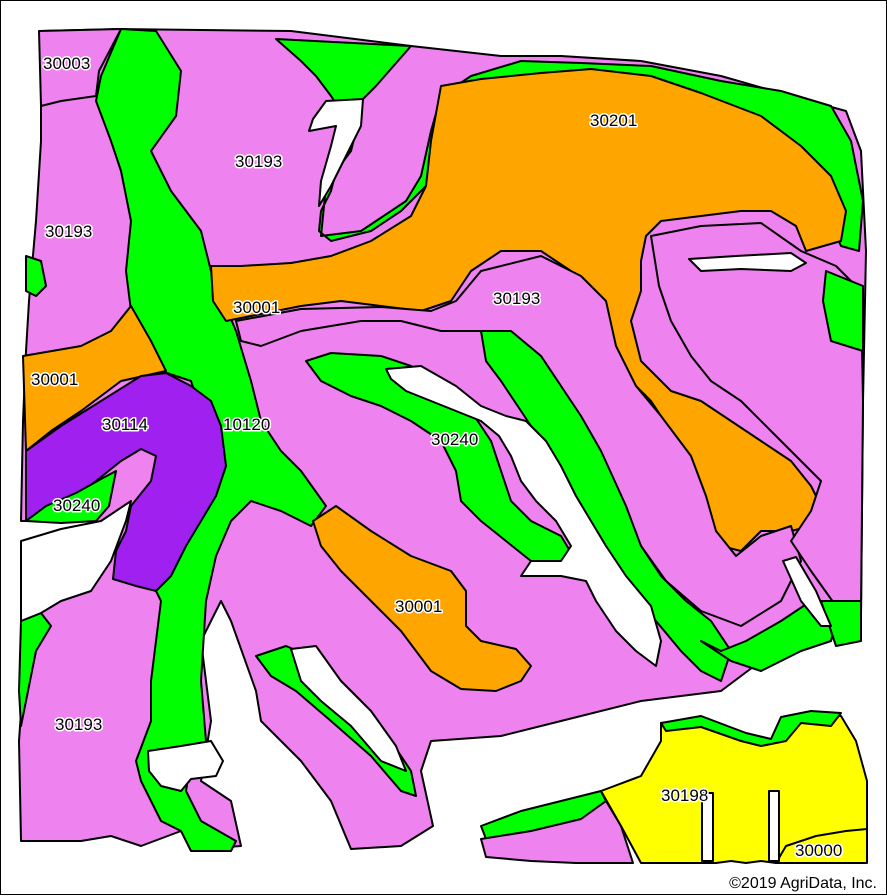 The width and height of the screenshot is (887, 896). Describe the element at coordinates (516, 298) in the screenshot. I see `label-30193-mid: 30193` at that location.